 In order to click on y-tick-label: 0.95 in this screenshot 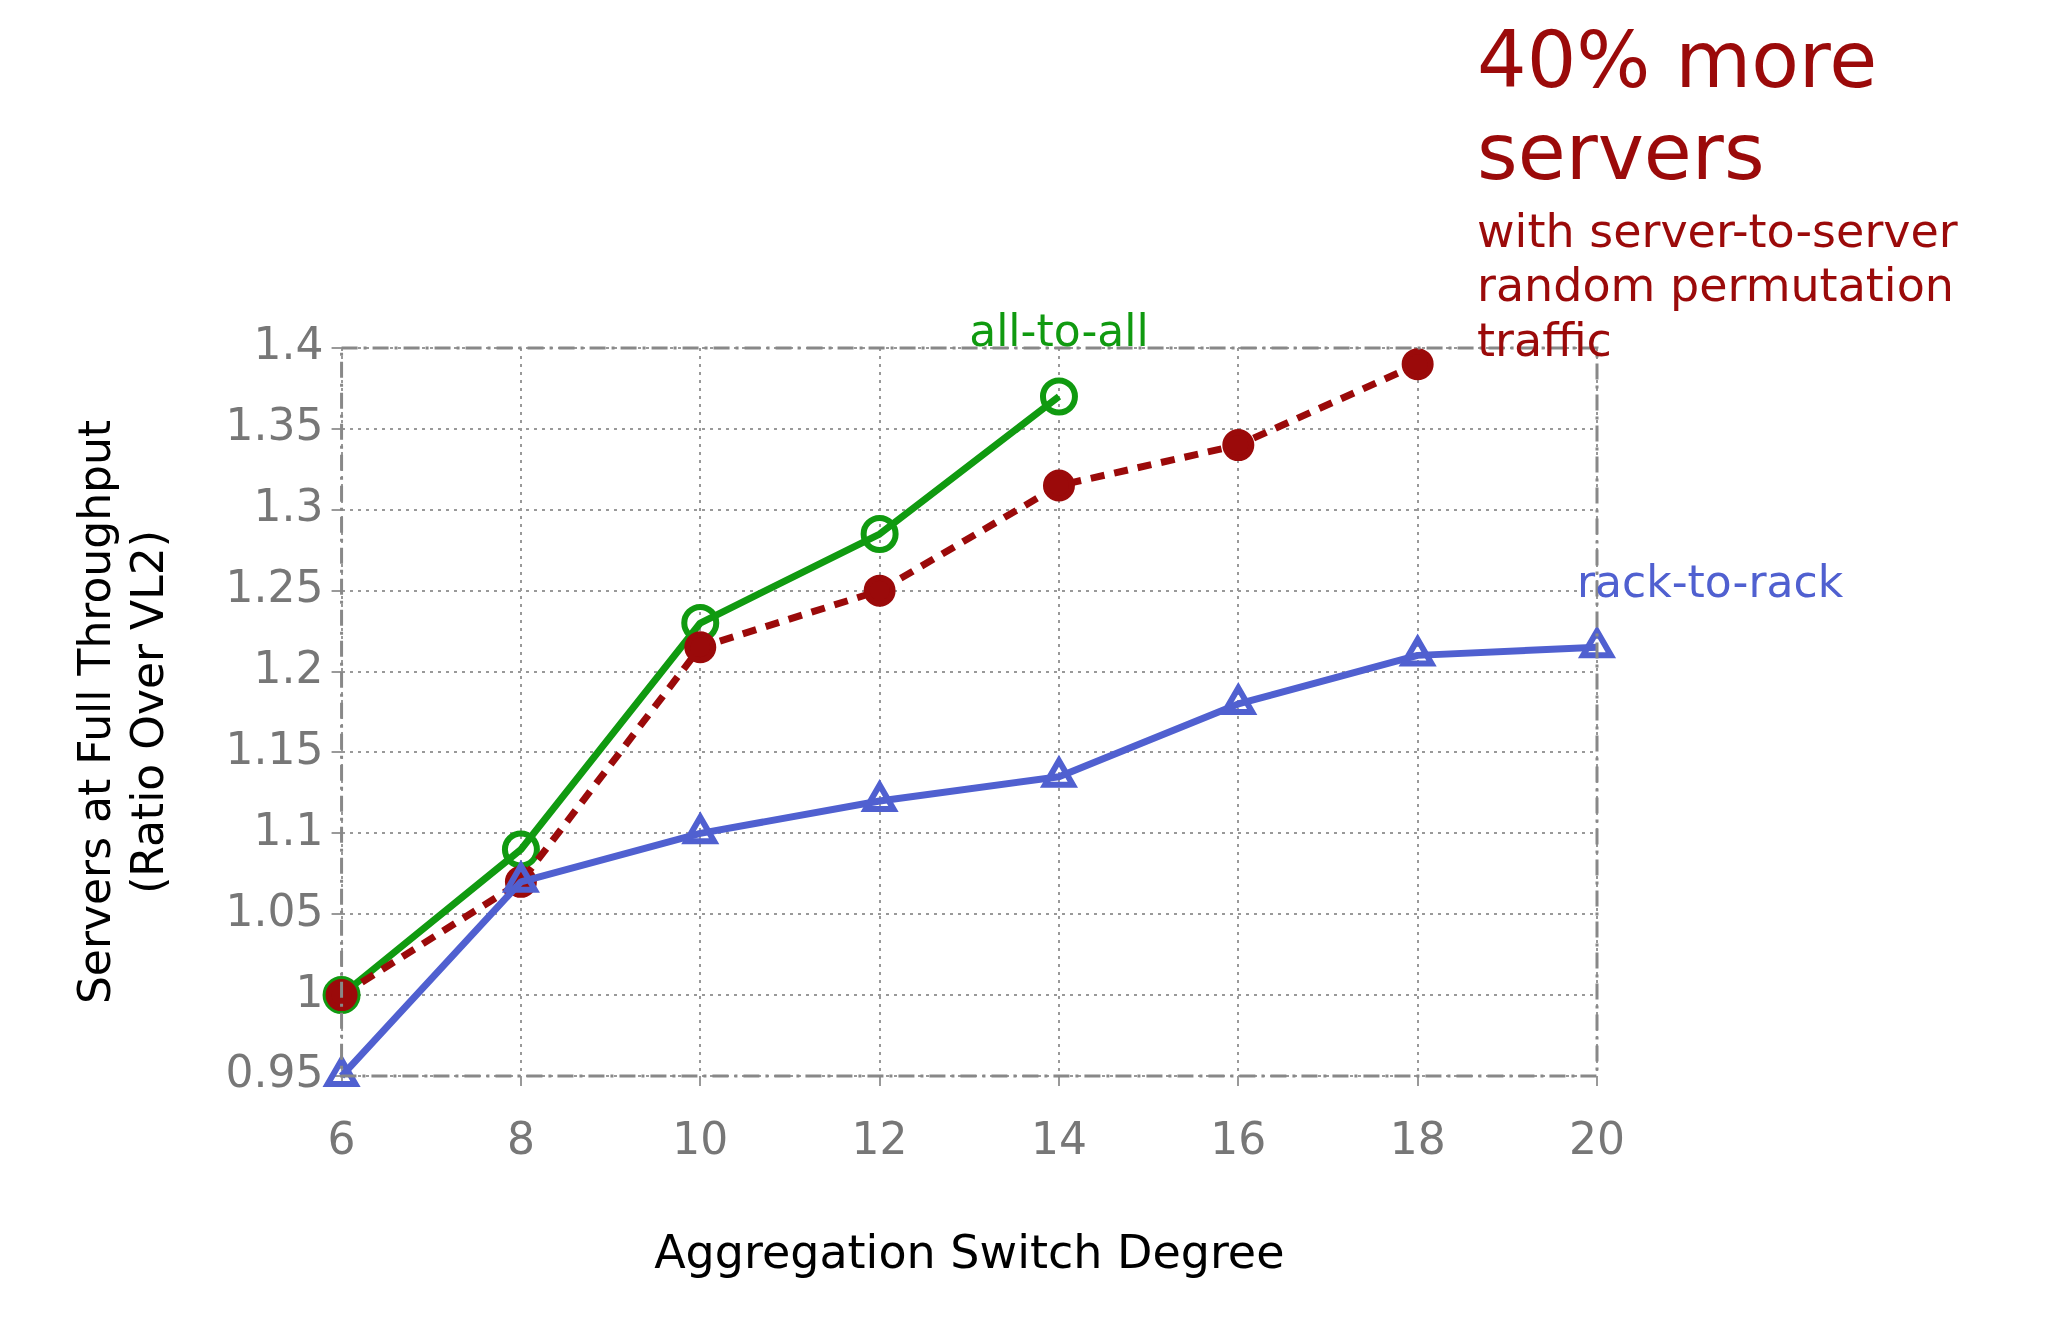, I will do `click(274, 1072)`.